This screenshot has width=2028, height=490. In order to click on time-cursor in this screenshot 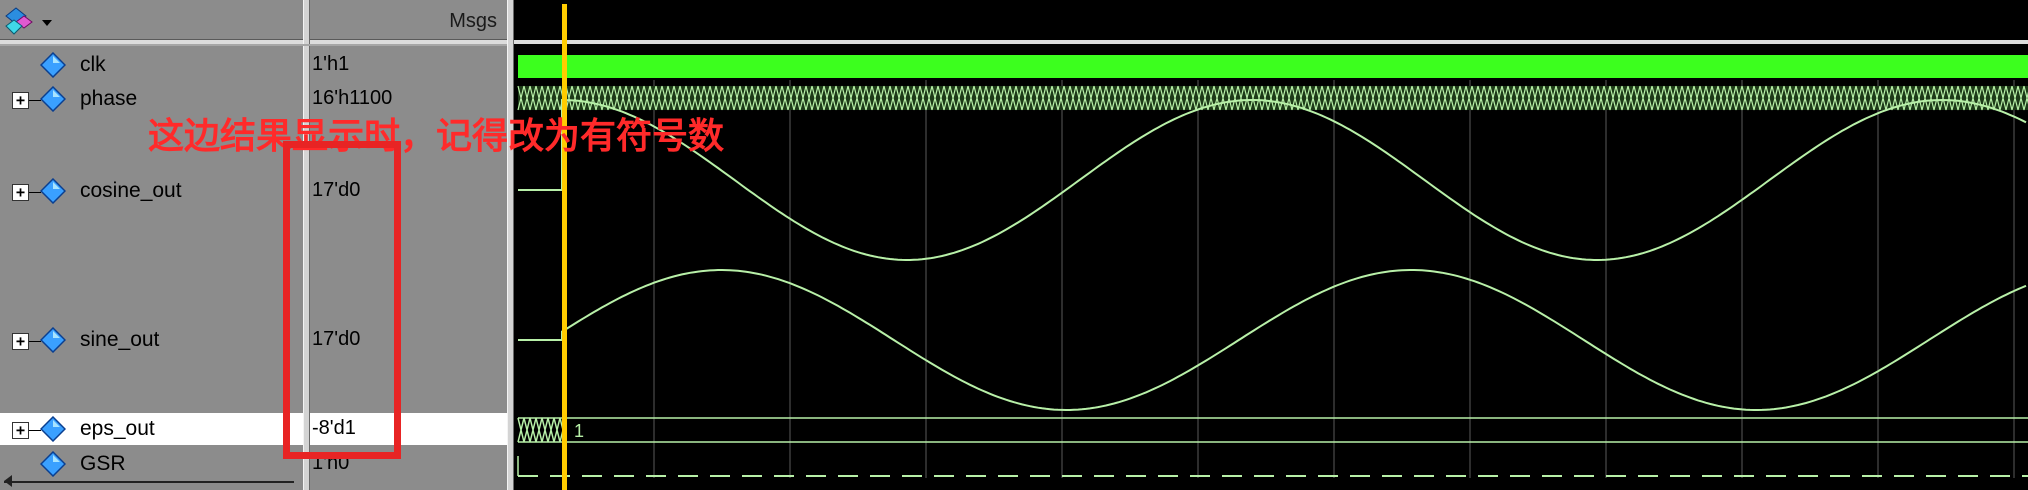, I will do `click(564, 247)`.